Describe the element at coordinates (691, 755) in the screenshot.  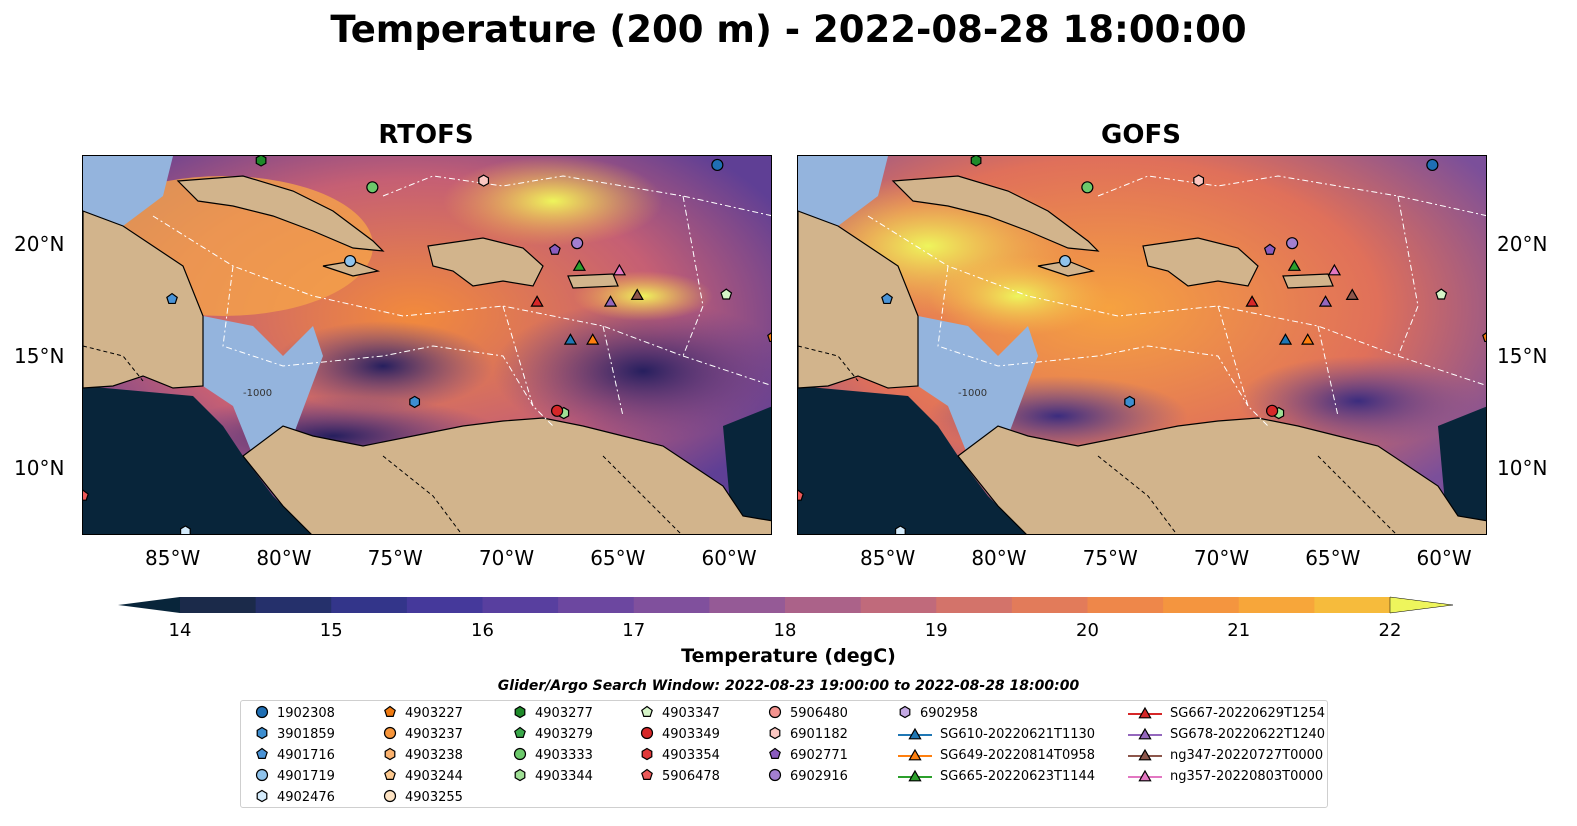
I see `legend-label: 4903354` at that location.